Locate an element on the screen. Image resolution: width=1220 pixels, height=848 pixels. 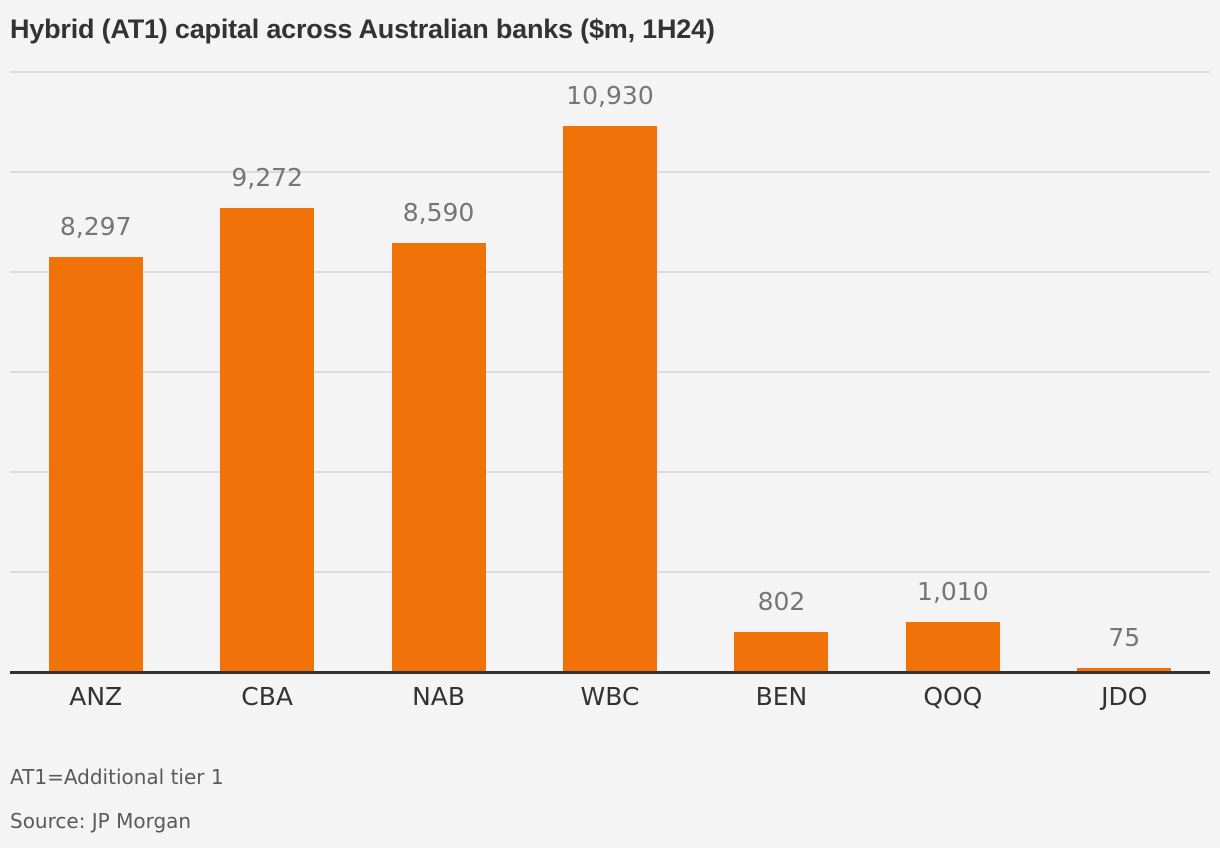
value-label-wbc: 10,930 is located at coordinates (610, 95).